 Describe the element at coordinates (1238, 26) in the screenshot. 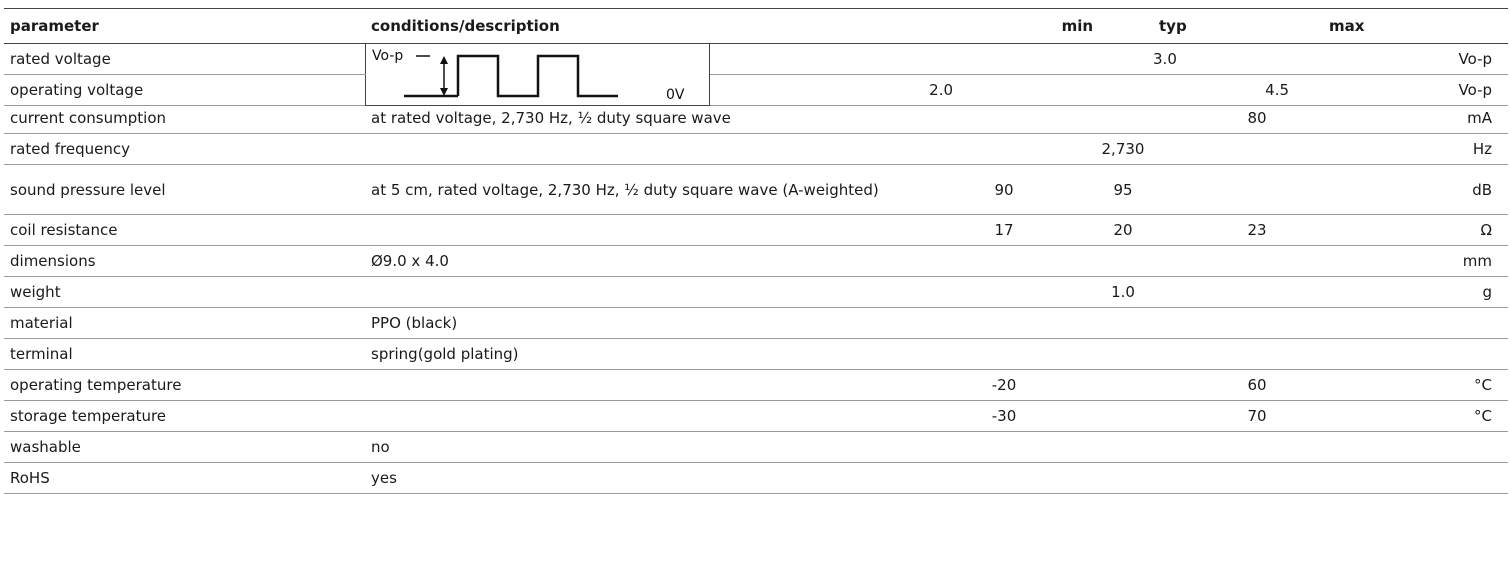

I see `header-typ: typ` at that location.